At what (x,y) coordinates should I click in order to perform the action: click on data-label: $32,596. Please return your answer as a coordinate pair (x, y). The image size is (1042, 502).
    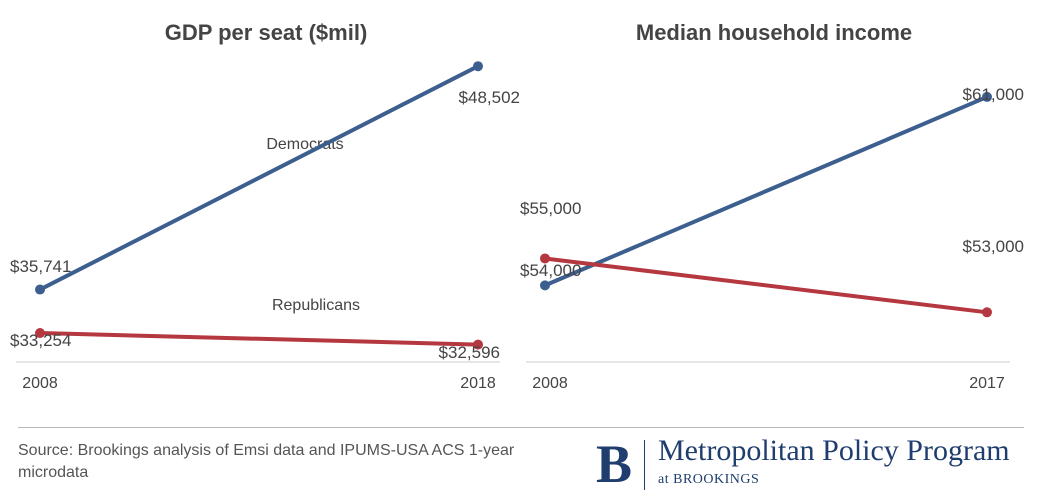
    Looking at the image, I should click on (469, 352).